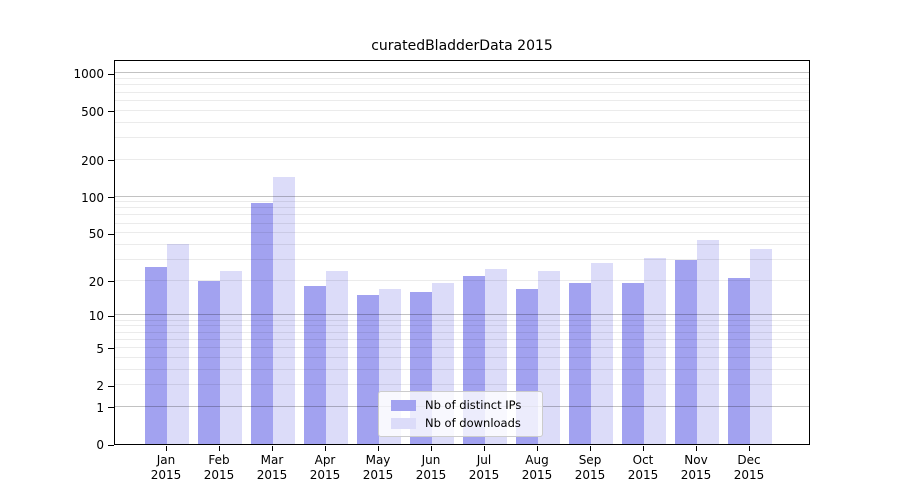 The width and height of the screenshot is (900, 500). I want to click on x-tick-month: Jan, so click(166, 460).